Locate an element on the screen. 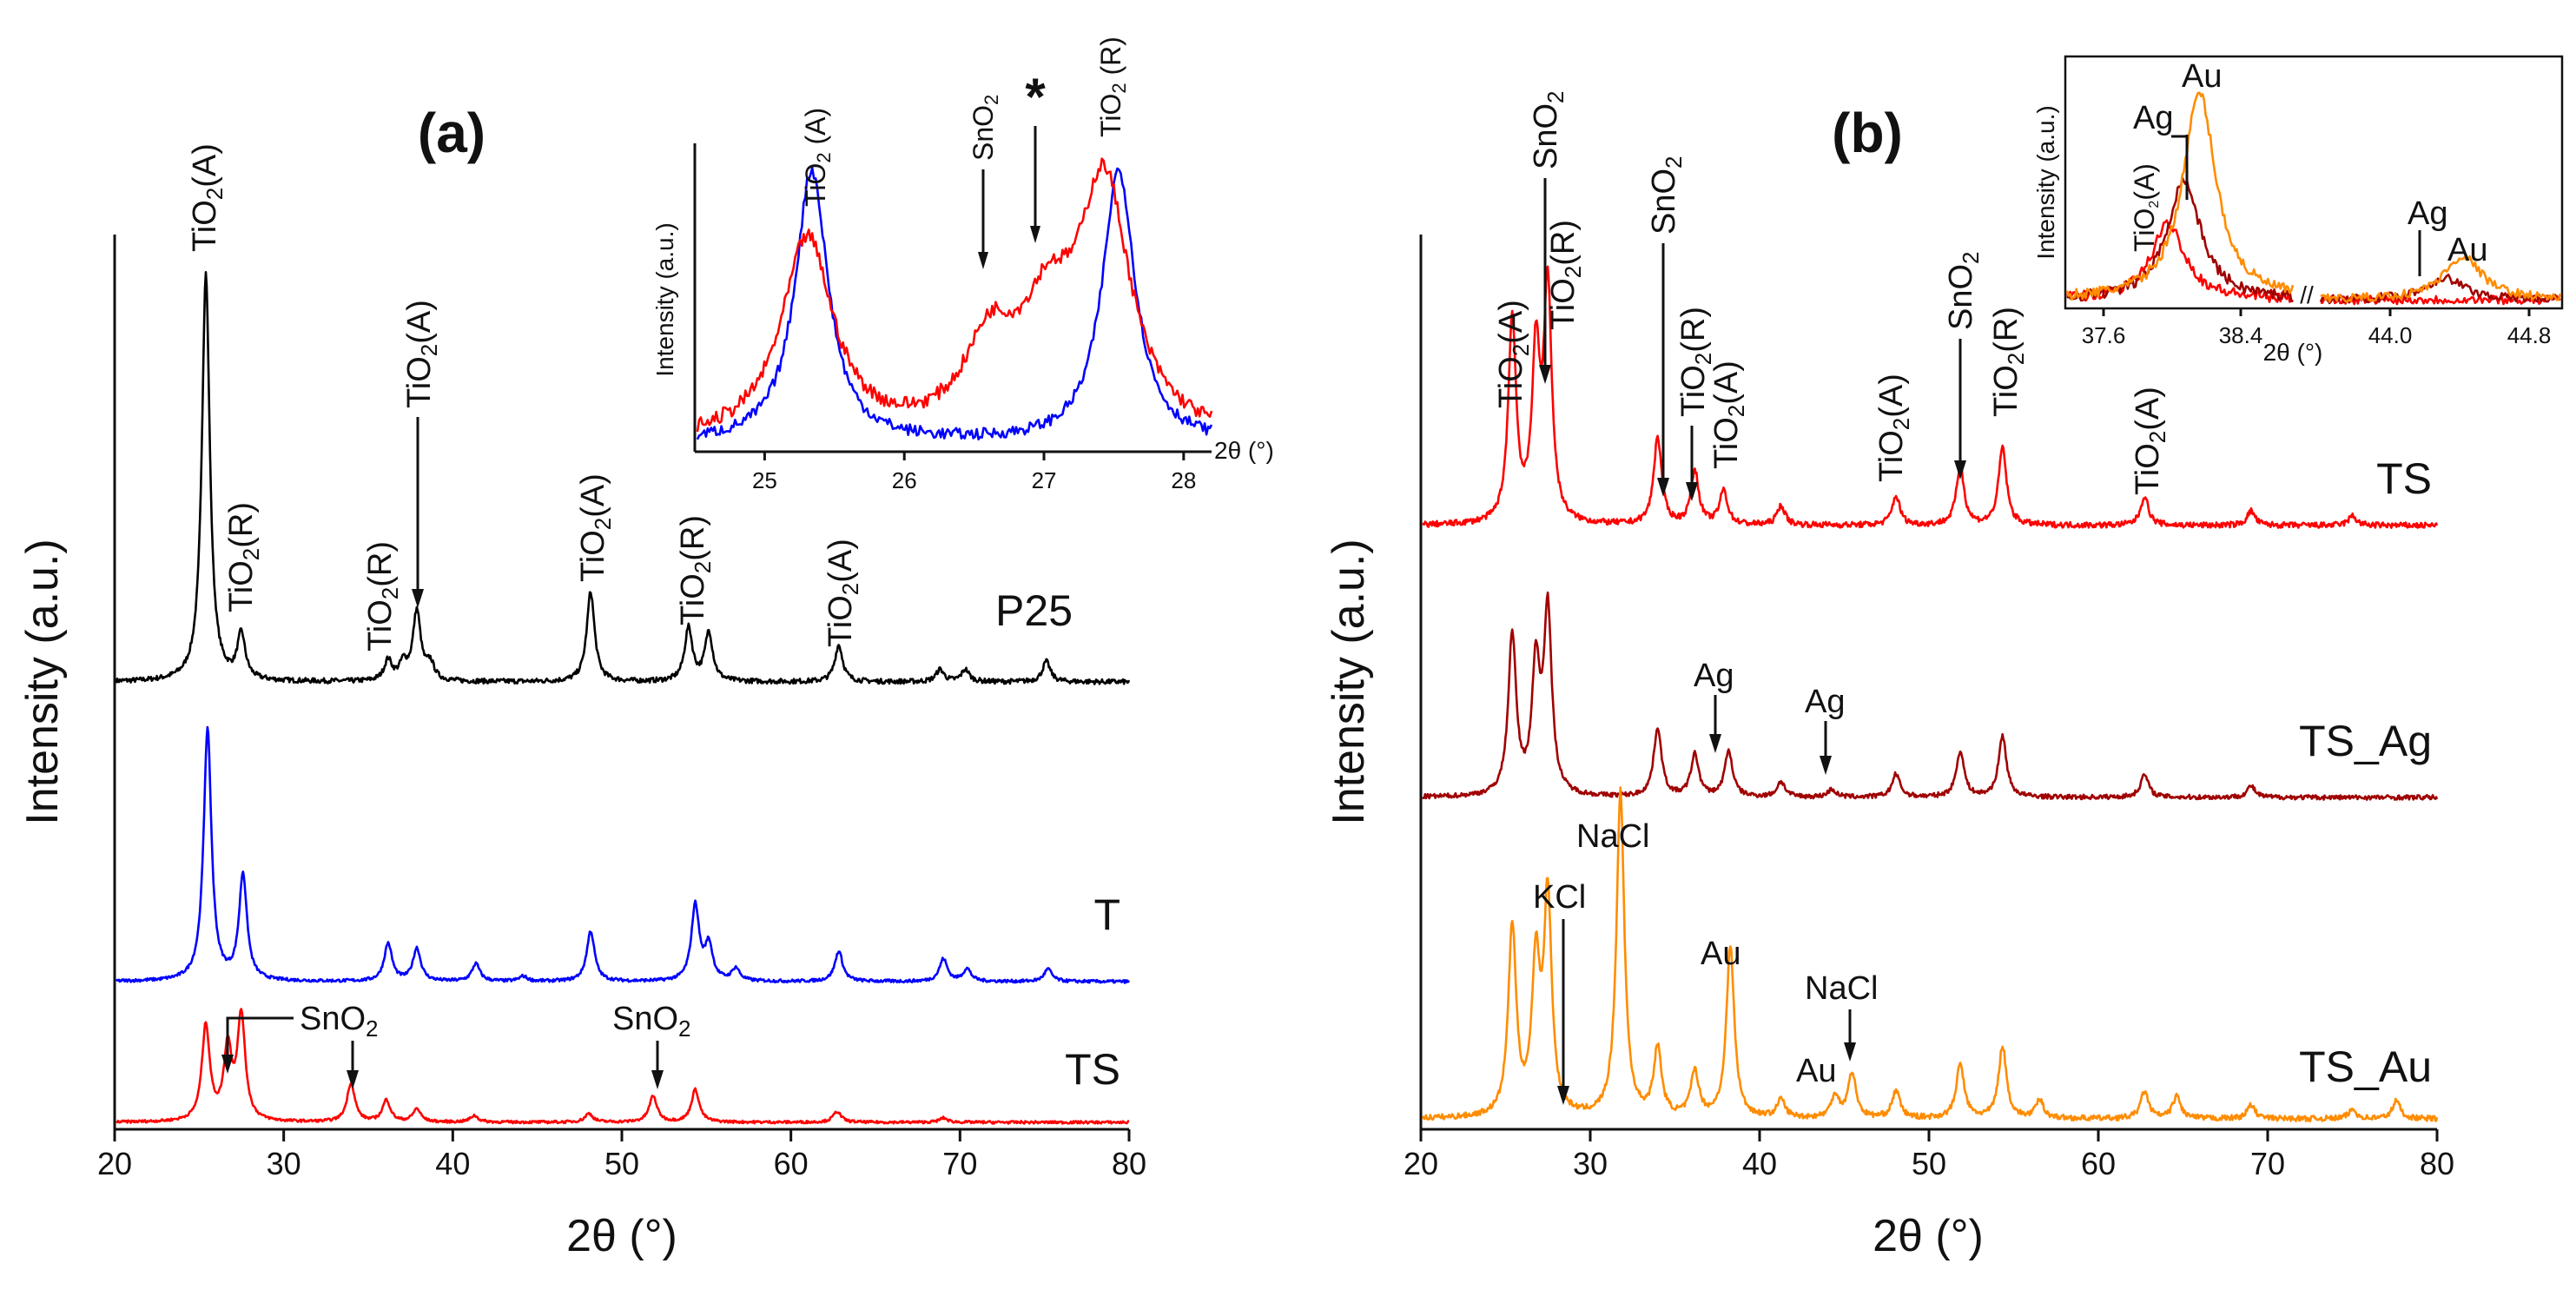 Image resolution: width=2576 pixels, height=1290 pixels. inset-b-frame is located at coordinates (2314, 183).